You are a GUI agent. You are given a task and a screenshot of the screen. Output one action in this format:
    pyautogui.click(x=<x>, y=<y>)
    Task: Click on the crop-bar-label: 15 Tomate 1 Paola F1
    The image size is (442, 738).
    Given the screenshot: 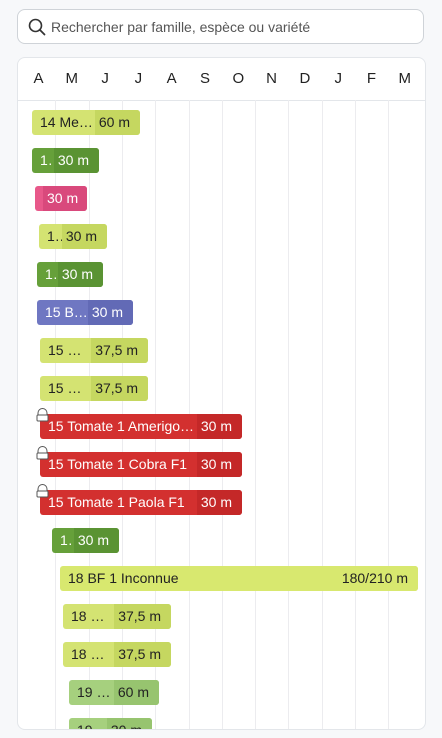 What is the action you would take?
    pyautogui.click(x=116, y=502)
    